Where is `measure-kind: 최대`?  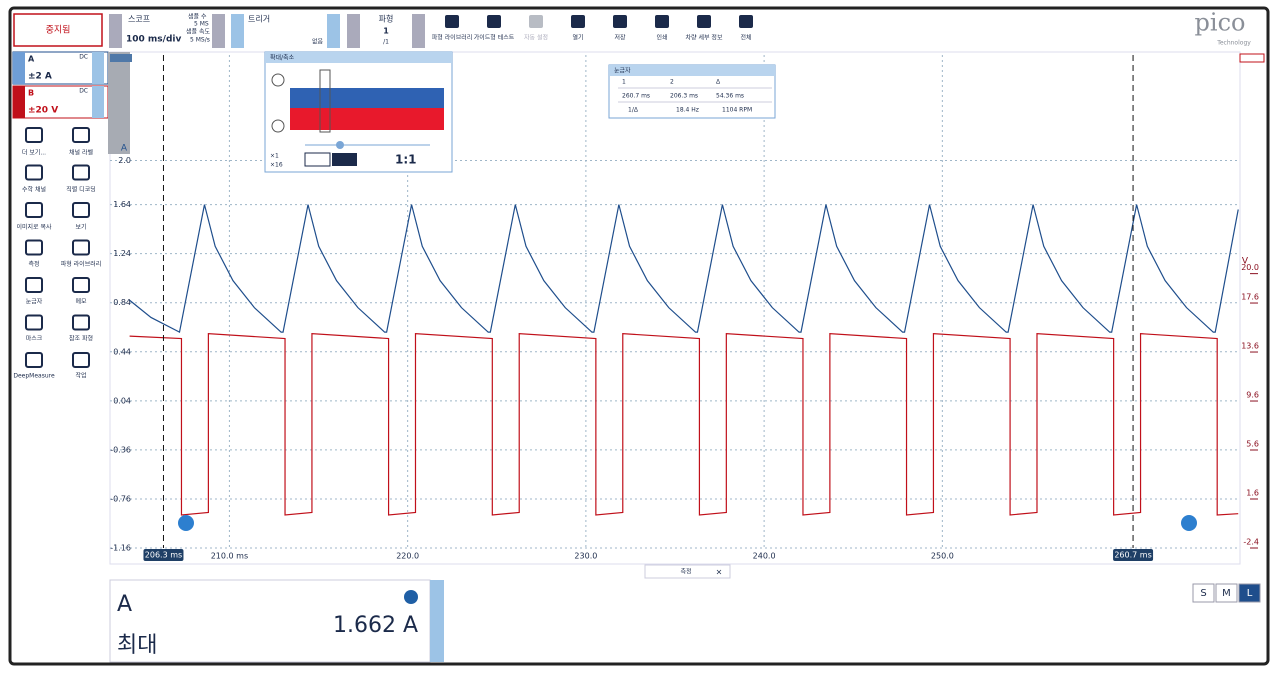
measure-kind: 최대 is located at coordinates (137, 645).